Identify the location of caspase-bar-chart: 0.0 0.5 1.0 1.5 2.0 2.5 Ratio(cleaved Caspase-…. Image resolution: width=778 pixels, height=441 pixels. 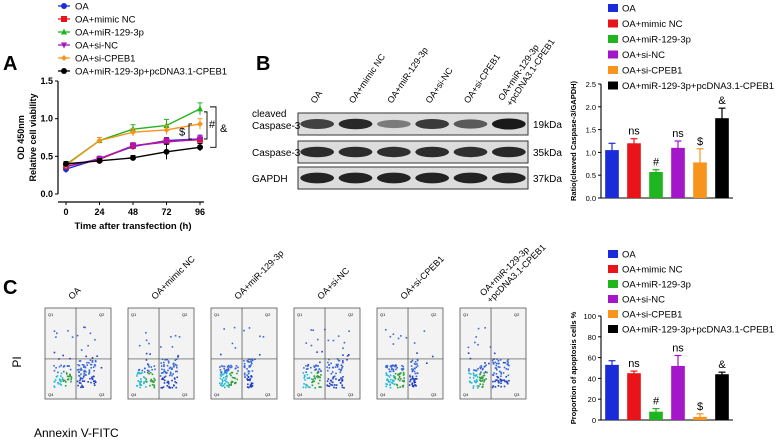
(651, 141).